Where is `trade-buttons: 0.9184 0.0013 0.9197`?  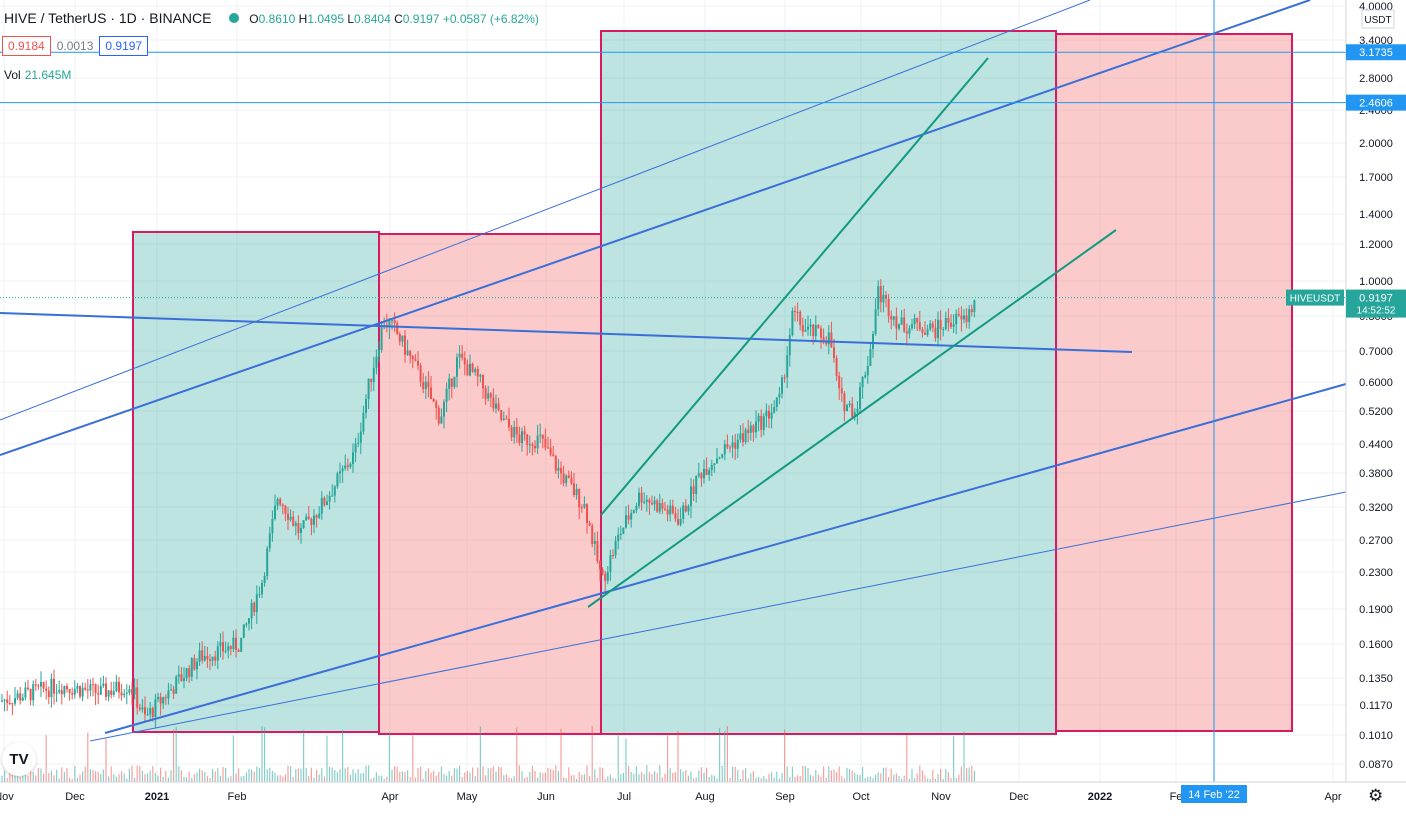 trade-buttons: 0.9184 0.0013 0.9197 is located at coordinates (75, 46).